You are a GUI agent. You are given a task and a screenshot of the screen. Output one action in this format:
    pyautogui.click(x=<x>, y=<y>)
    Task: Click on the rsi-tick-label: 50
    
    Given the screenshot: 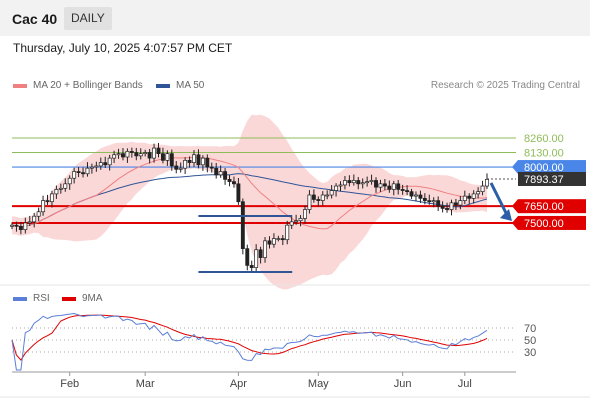 What is the action you would take?
    pyautogui.click(x=530, y=341)
    